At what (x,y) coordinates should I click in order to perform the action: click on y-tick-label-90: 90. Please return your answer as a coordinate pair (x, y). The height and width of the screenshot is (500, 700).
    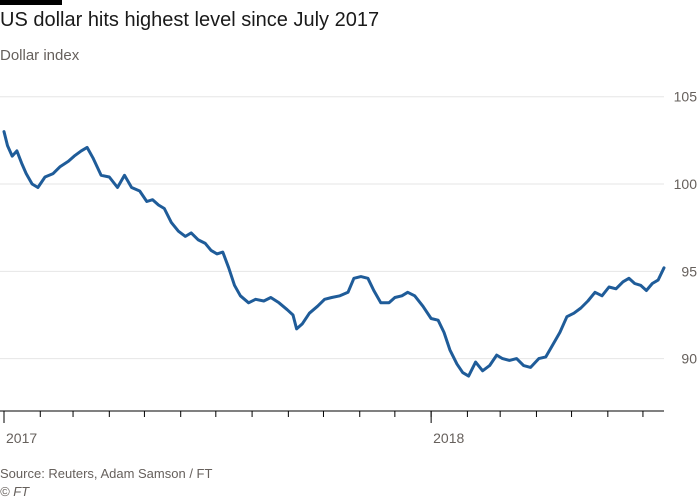
    Looking at the image, I should click on (689, 359).